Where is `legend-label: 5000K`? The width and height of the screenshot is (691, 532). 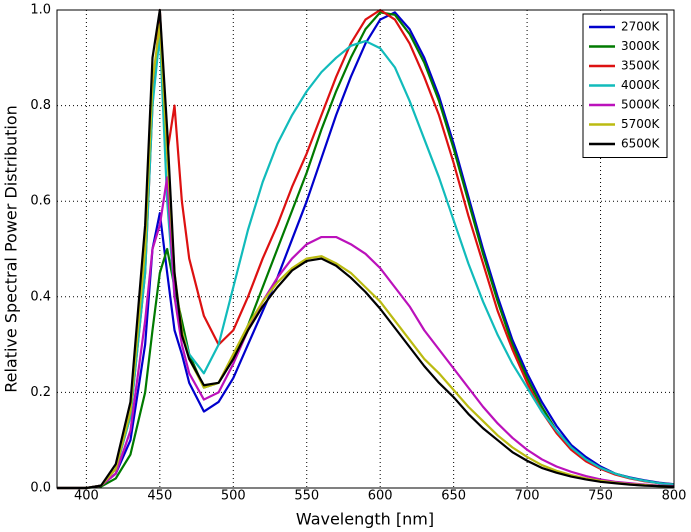
legend-label: 5000K is located at coordinates (641, 105).